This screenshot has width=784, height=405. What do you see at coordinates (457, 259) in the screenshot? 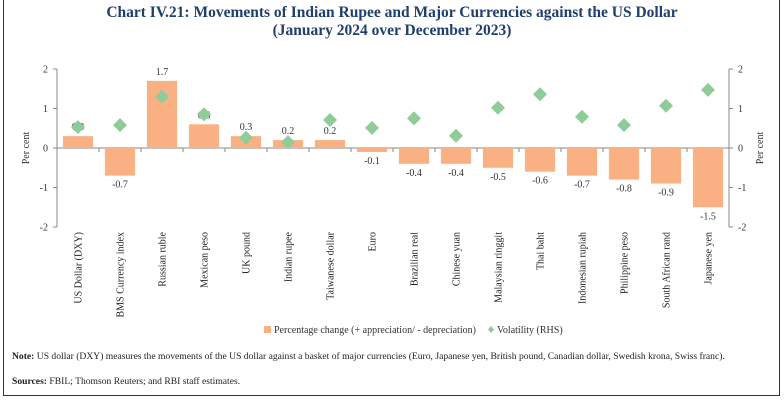
I see `category-label: Chinese yuan` at bounding box center [457, 259].